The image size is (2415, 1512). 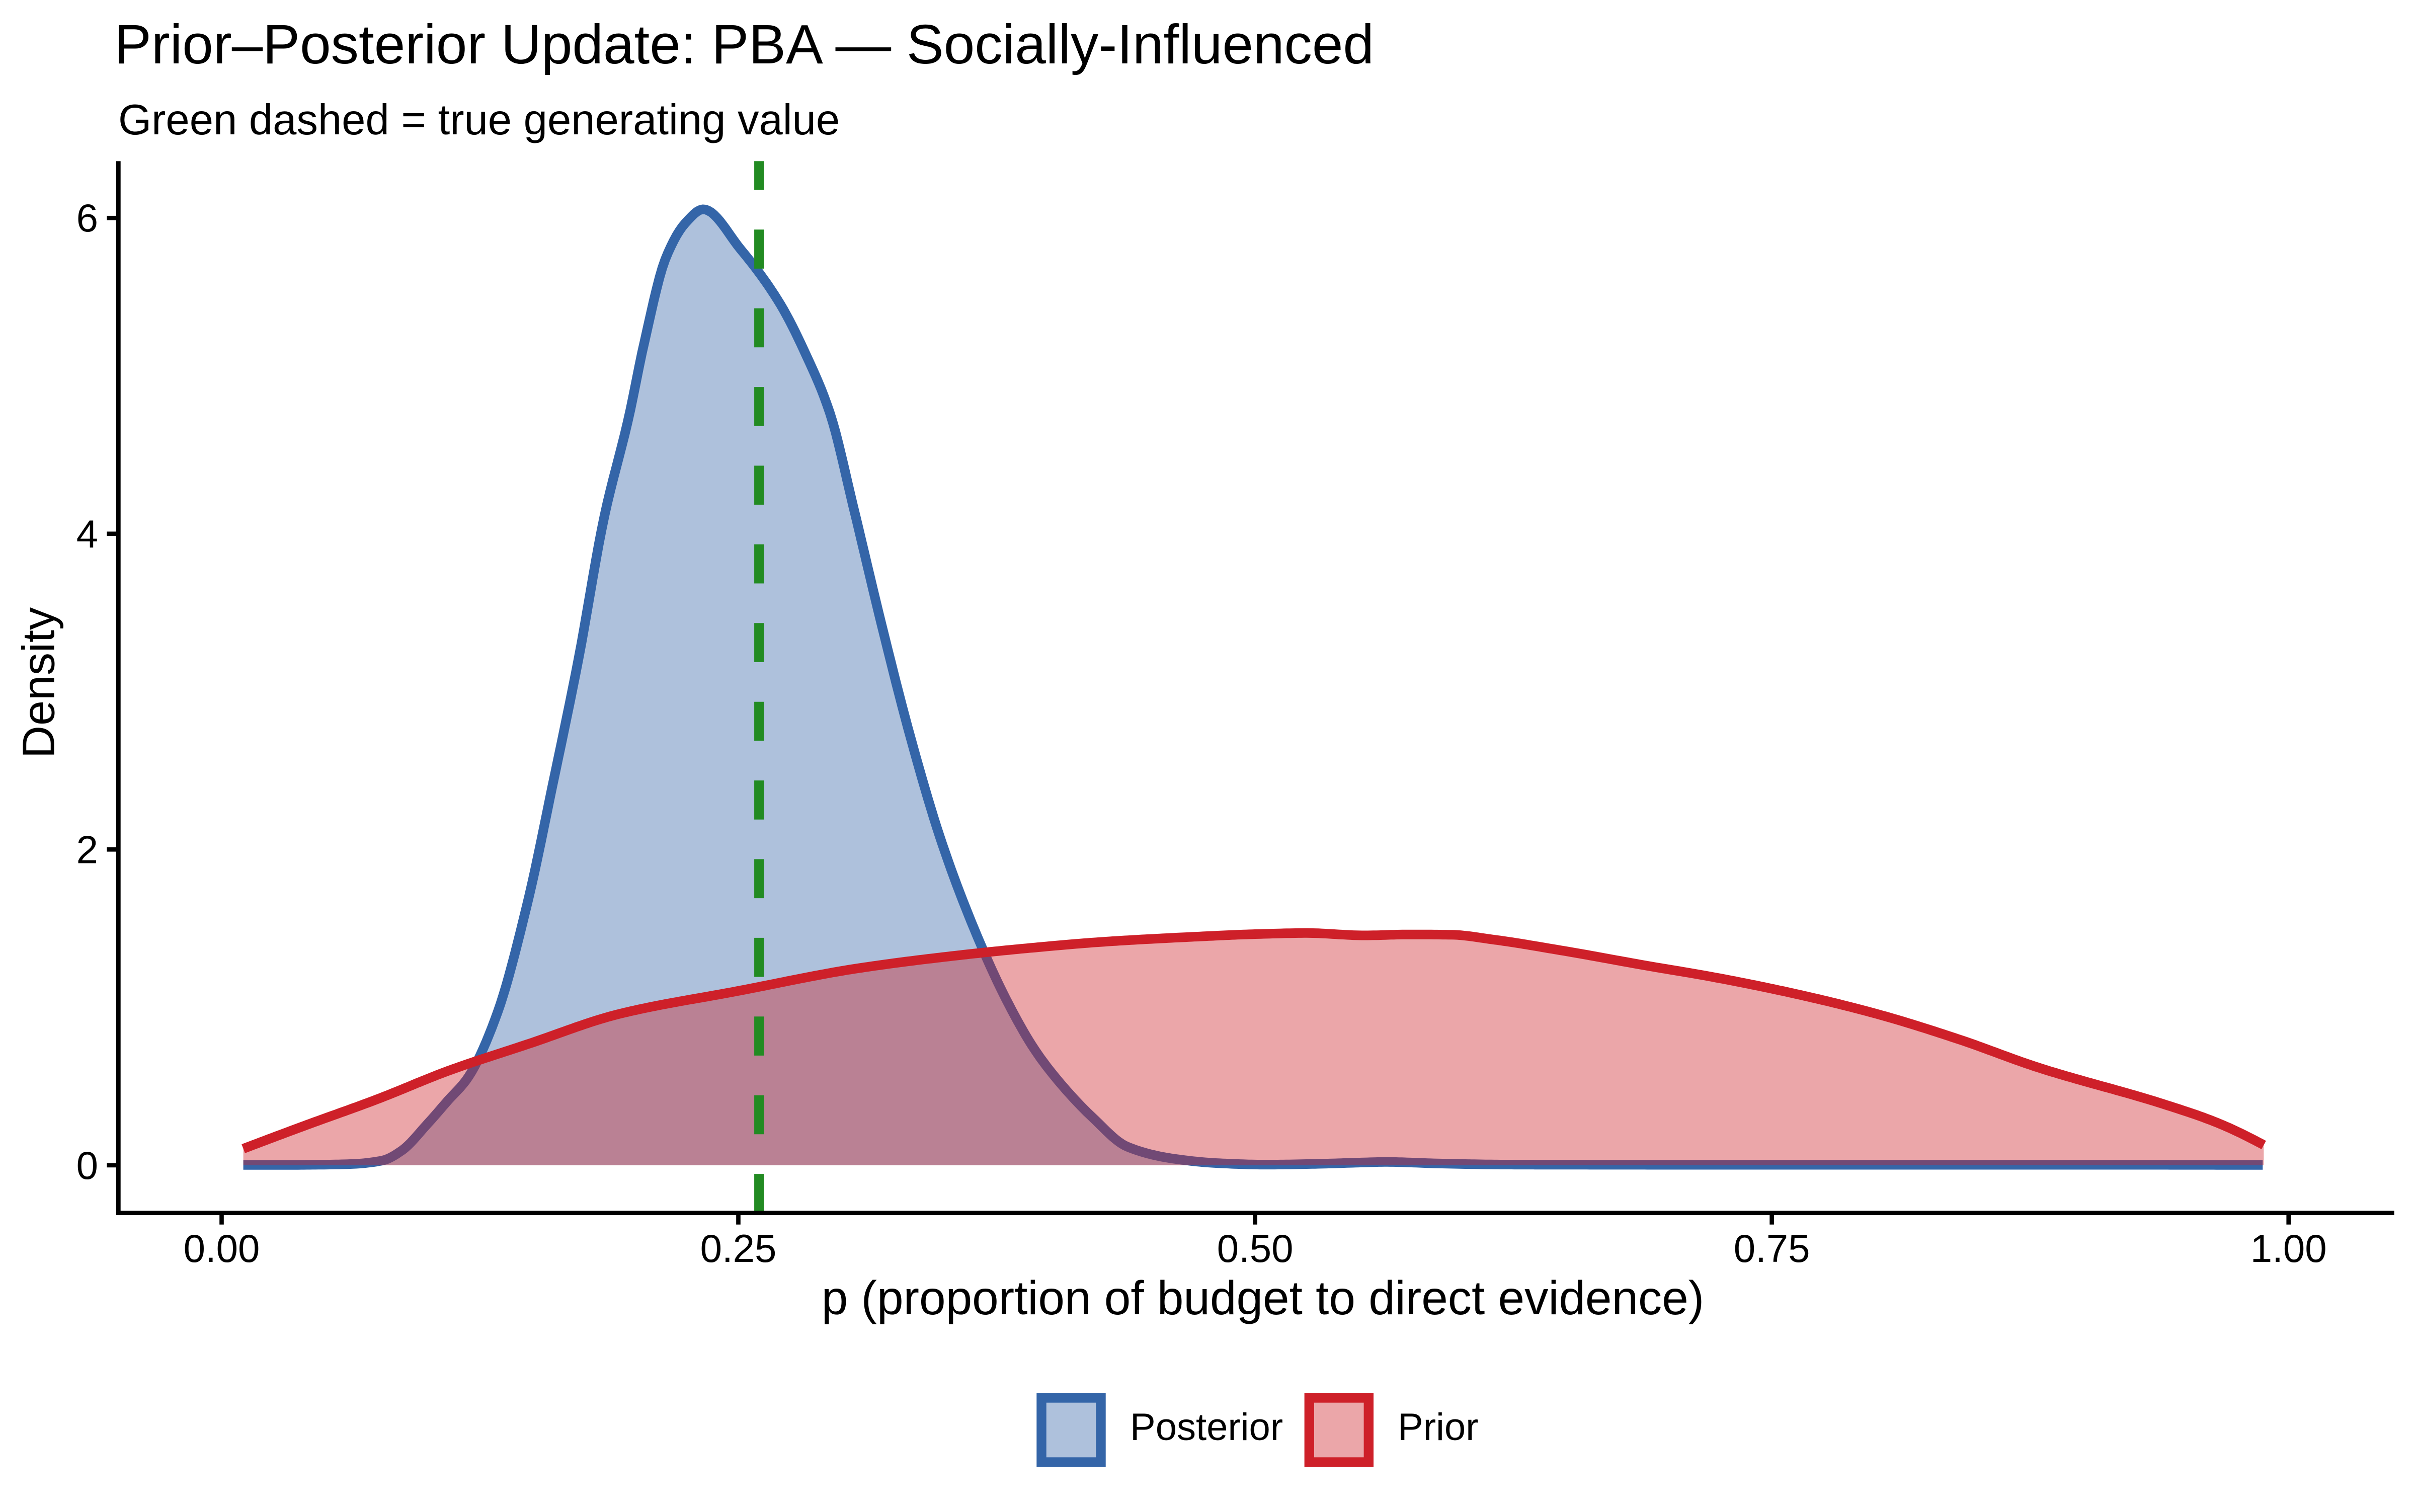 What do you see at coordinates (87, 534) in the screenshot?
I see `svg-text: 4` at bounding box center [87, 534].